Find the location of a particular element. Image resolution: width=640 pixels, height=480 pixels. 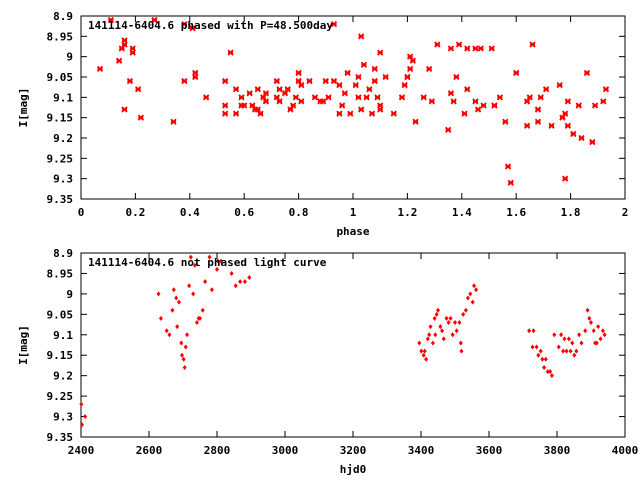

y-tick-label: 9.25 is located at coordinates (60, 396).